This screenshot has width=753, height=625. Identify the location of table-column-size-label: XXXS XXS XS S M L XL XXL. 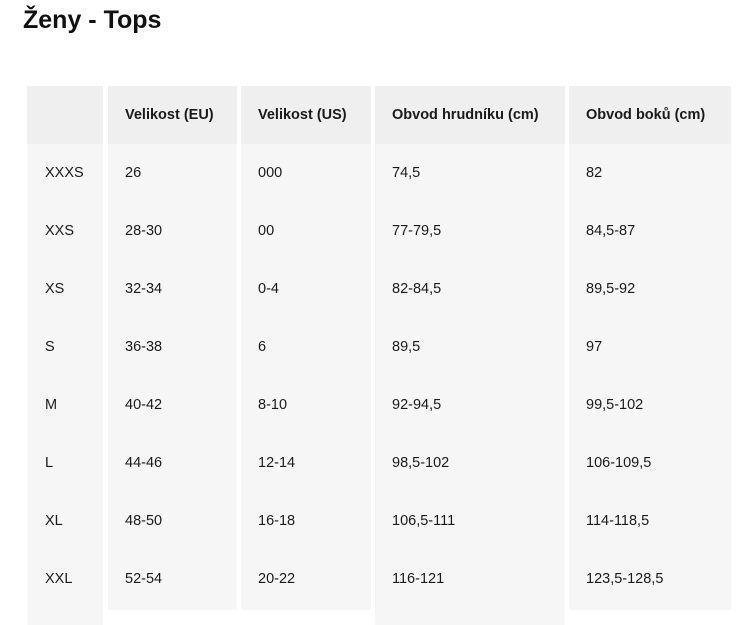
(65, 355).